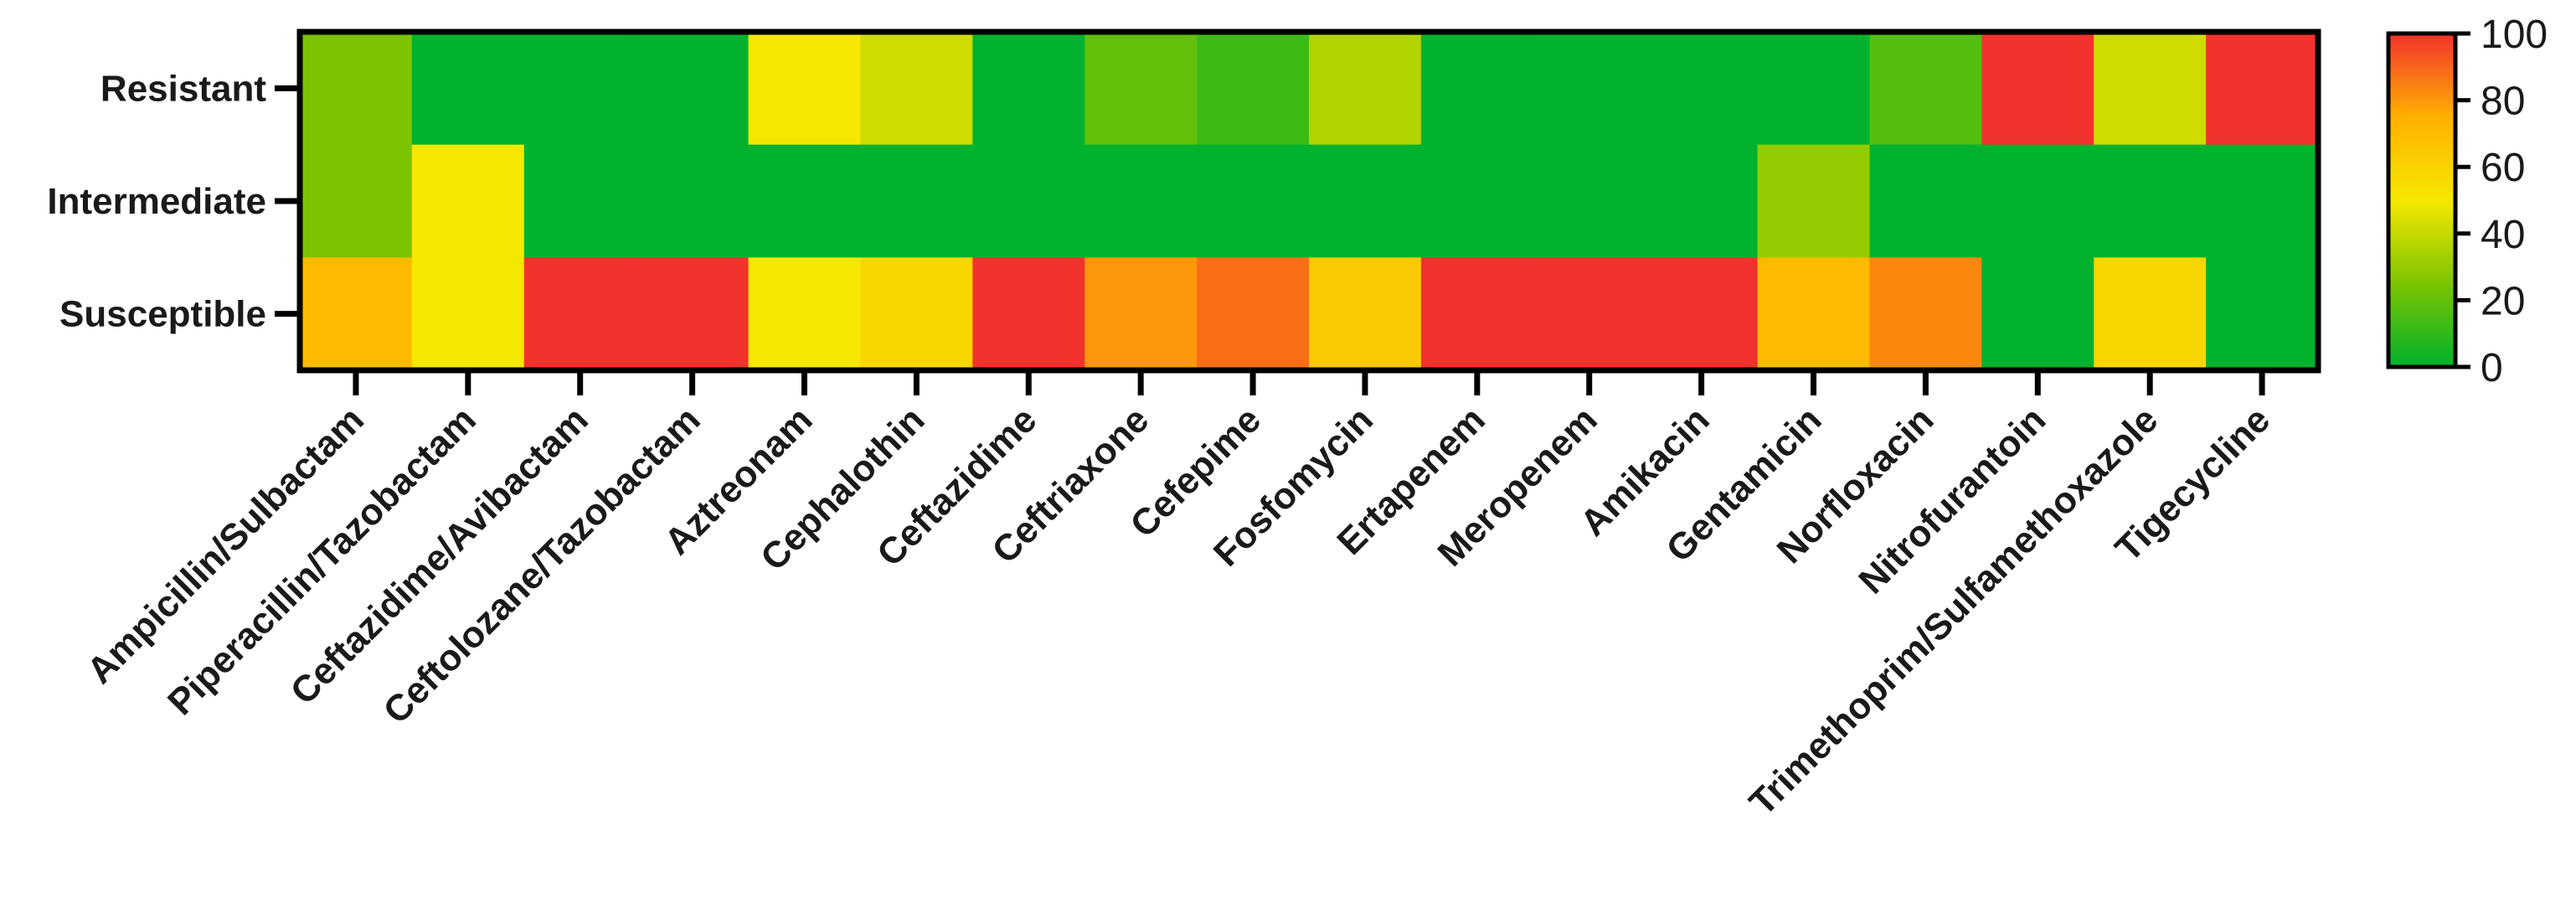  What do you see at coordinates (2503, 168) in the screenshot?
I see `colorbar-tick-label: 60` at bounding box center [2503, 168].